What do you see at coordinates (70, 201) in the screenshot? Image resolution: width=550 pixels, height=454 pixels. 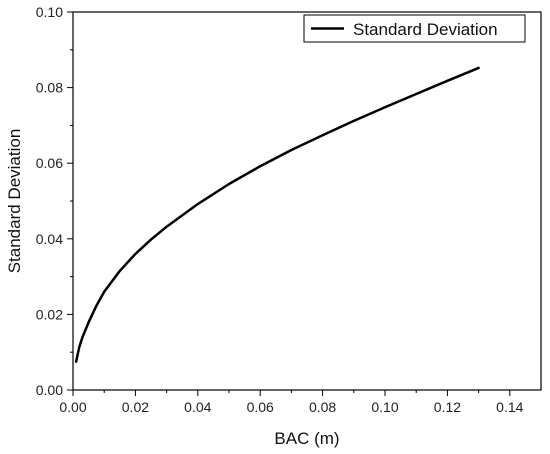 I see `y-axis-ticks` at bounding box center [70, 201].